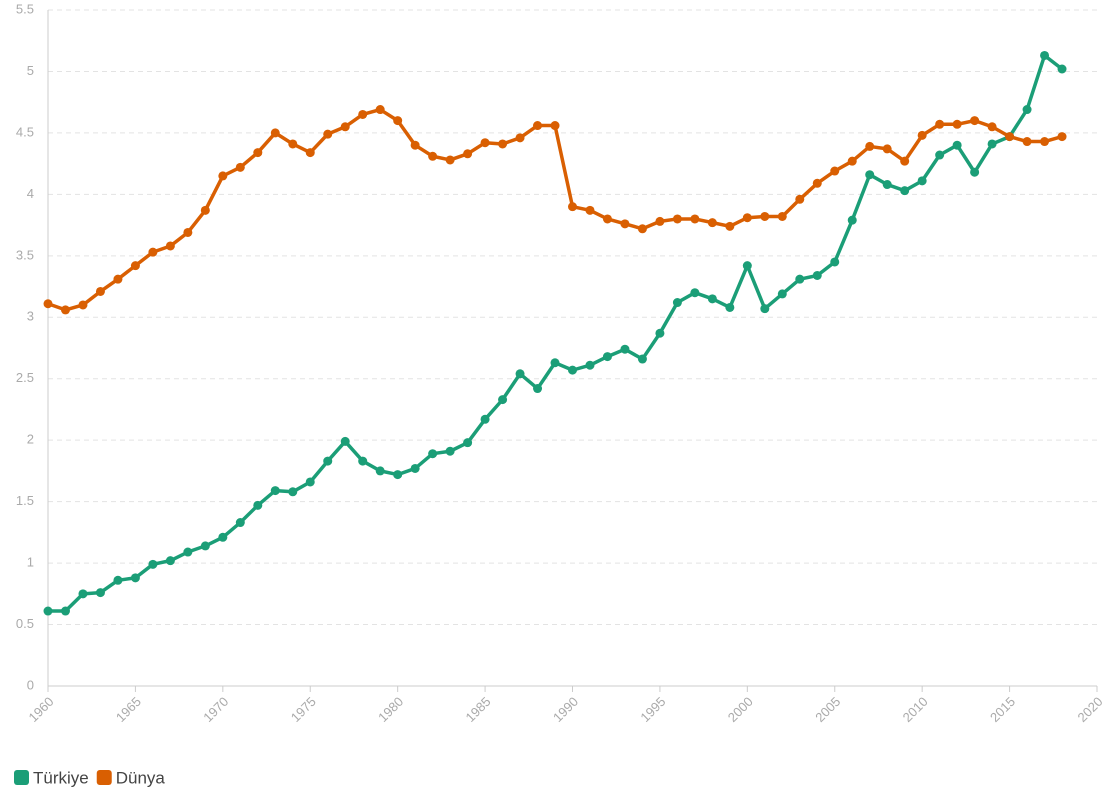 This screenshot has height=796, width=1110. What do you see at coordinates (215, 709) in the screenshot?
I see `x-tick-label: 1970` at bounding box center [215, 709].